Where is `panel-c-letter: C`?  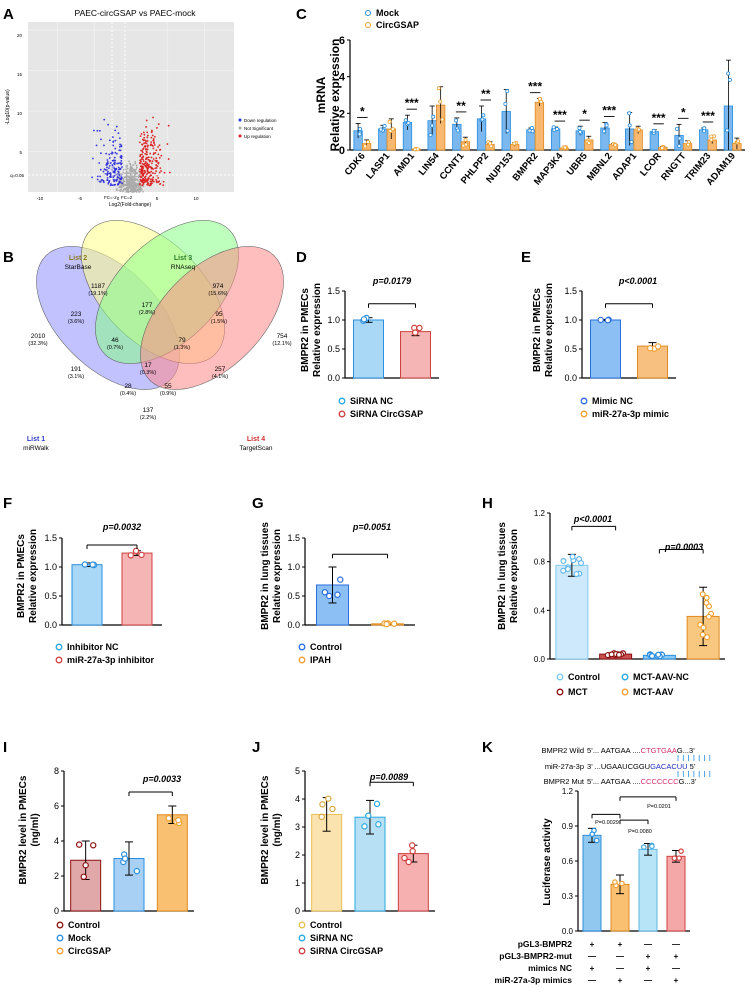 panel-c-letter: C is located at coordinates (301, 14).